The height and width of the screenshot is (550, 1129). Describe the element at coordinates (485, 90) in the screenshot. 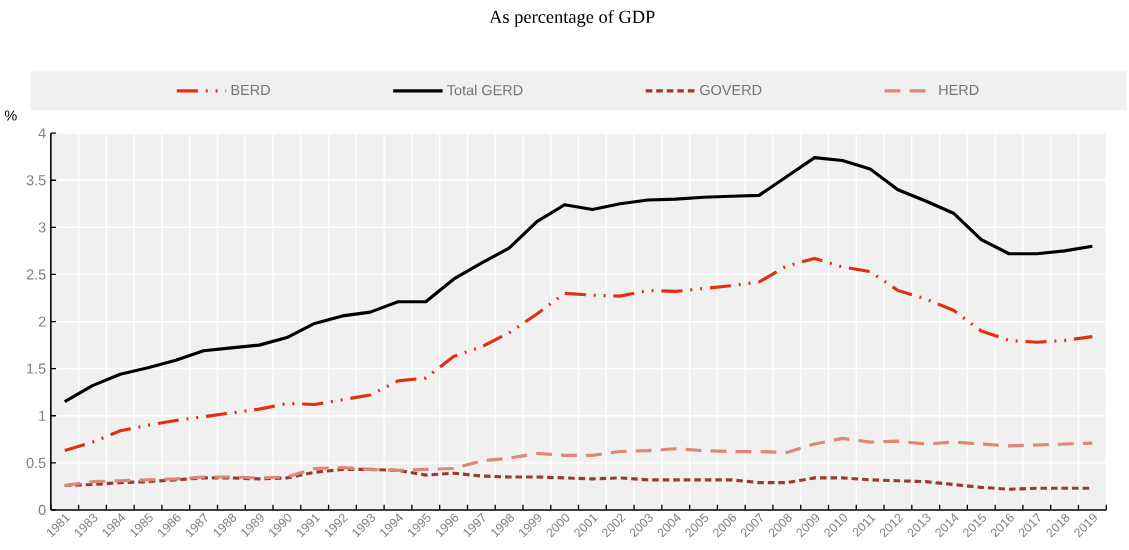

I see `legend-label: Total GERD` at that location.